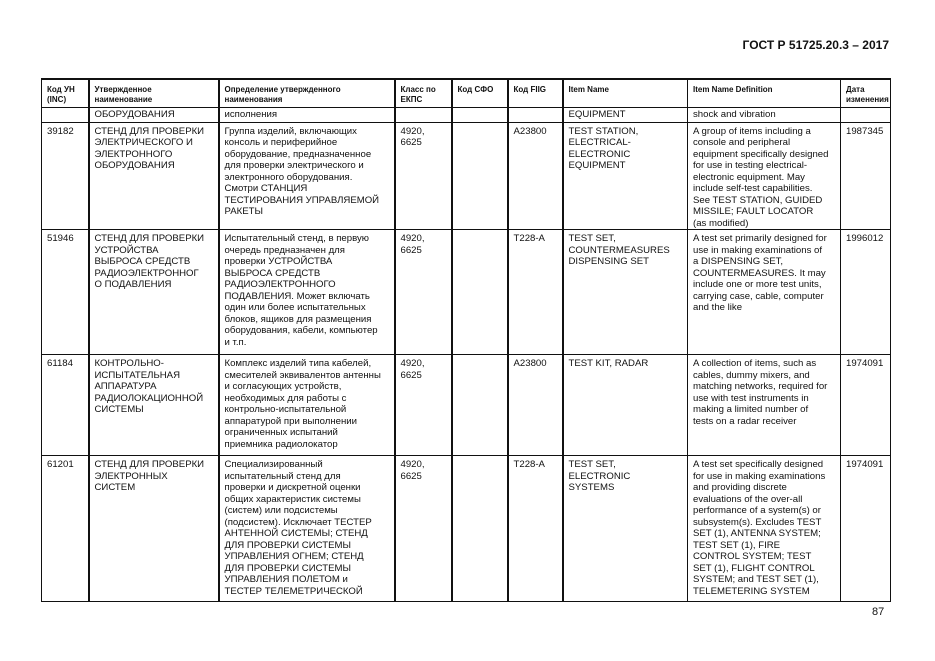  What do you see at coordinates (865, 175) in the screenshot?
I see `cell-date: 1987345` at bounding box center [865, 175].